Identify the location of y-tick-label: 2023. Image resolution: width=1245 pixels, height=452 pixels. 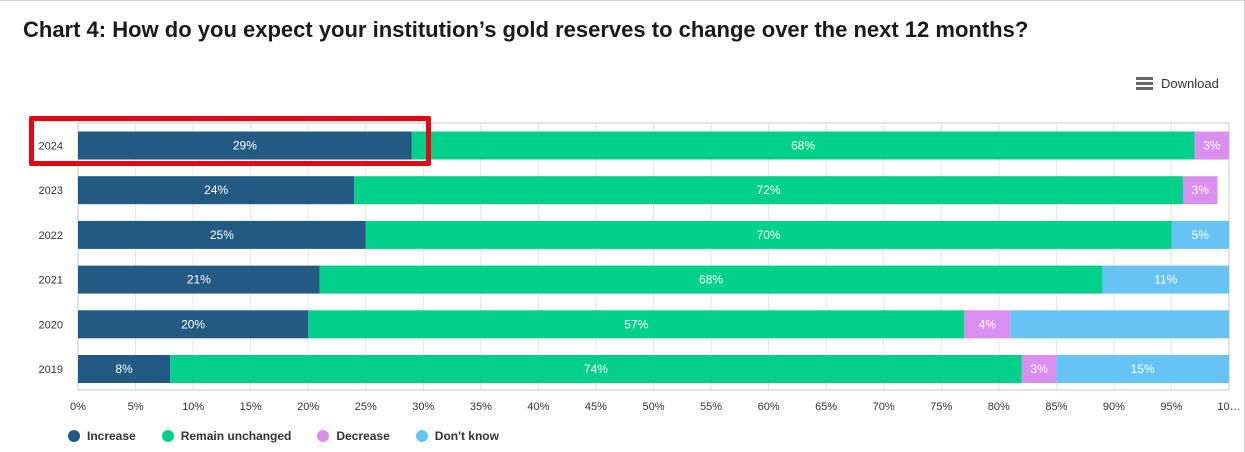
(51, 191).